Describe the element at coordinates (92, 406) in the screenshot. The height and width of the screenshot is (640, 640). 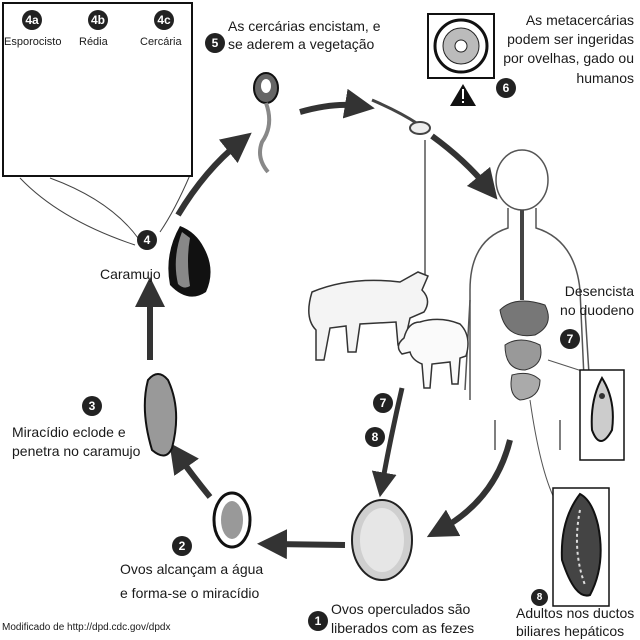
I see `badge-step-3: 3` at that location.